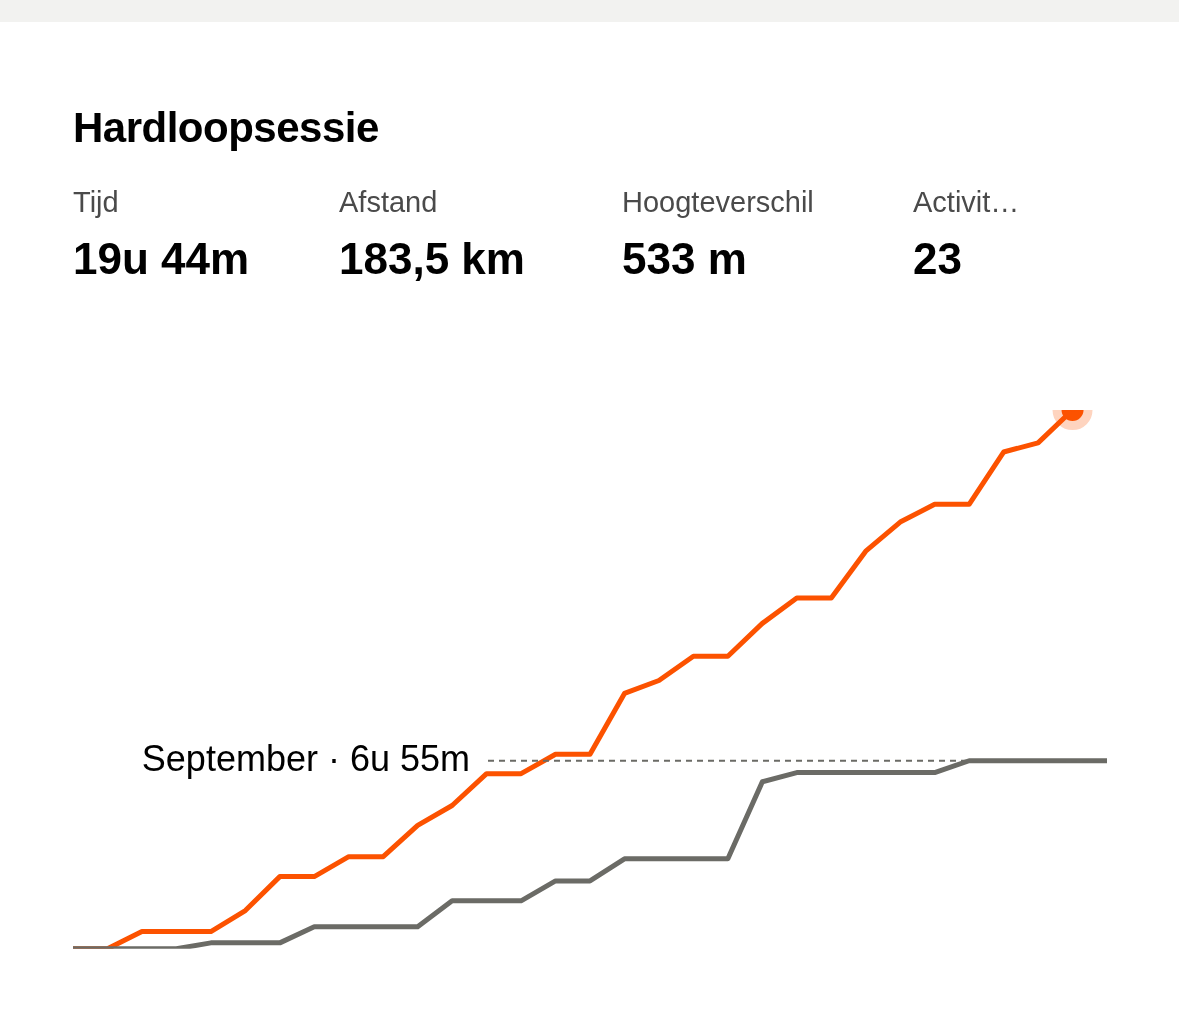 Image resolution: width=1179 pixels, height=1018 pixels. What do you see at coordinates (938, 259) in the screenshot?
I see `text: 23` at bounding box center [938, 259].